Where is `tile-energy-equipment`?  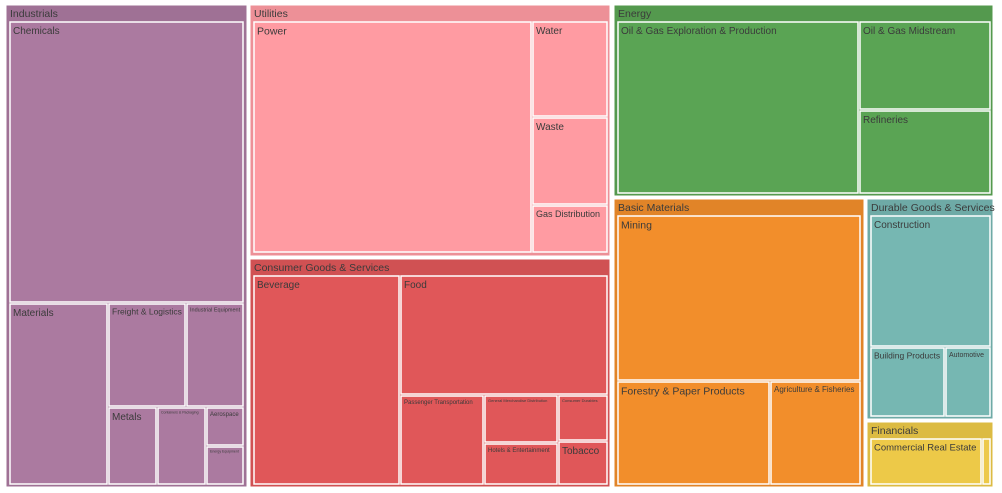
tile-energy-equipment is located at coordinates (225, 465).